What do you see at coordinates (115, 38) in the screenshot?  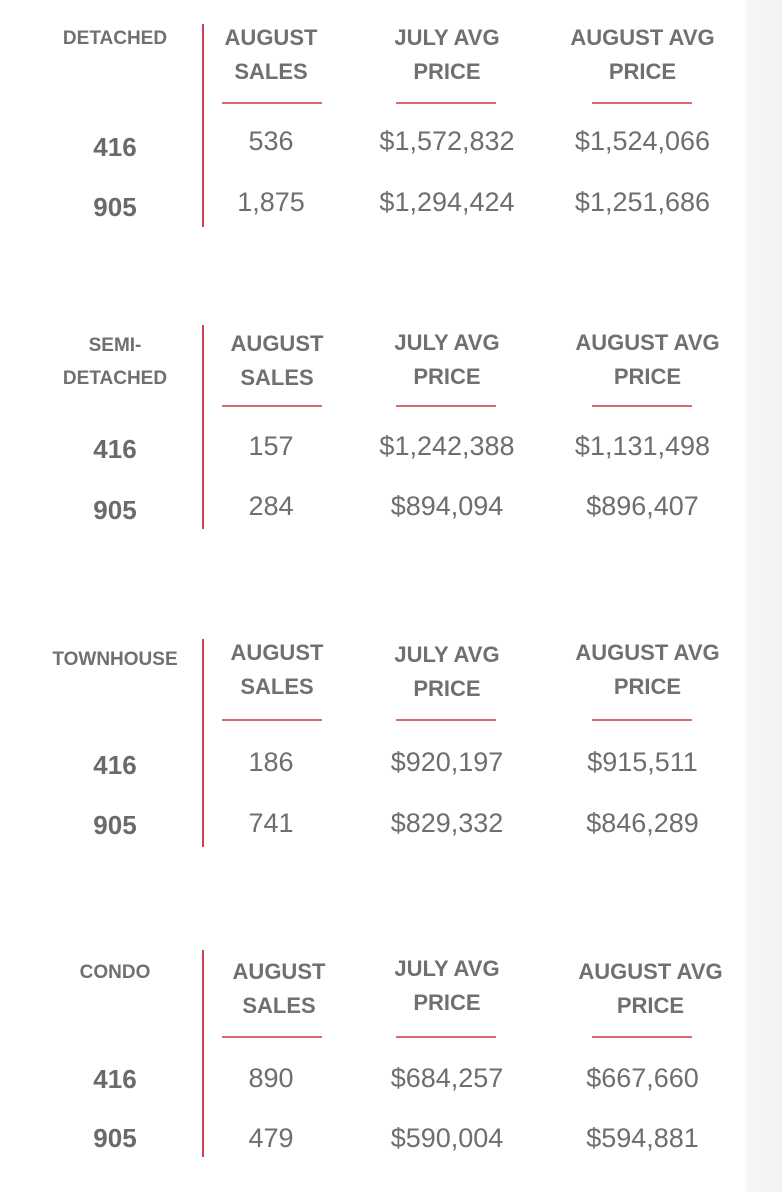 I see `property-type-label: DETACHED` at bounding box center [115, 38].